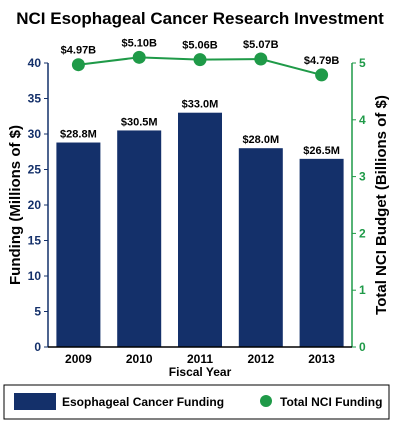 The width and height of the screenshot is (400, 438). Describe the element at coordinates (78, 359) in the screenshot. I see `x-tick-label-2009: 2009` at that location.